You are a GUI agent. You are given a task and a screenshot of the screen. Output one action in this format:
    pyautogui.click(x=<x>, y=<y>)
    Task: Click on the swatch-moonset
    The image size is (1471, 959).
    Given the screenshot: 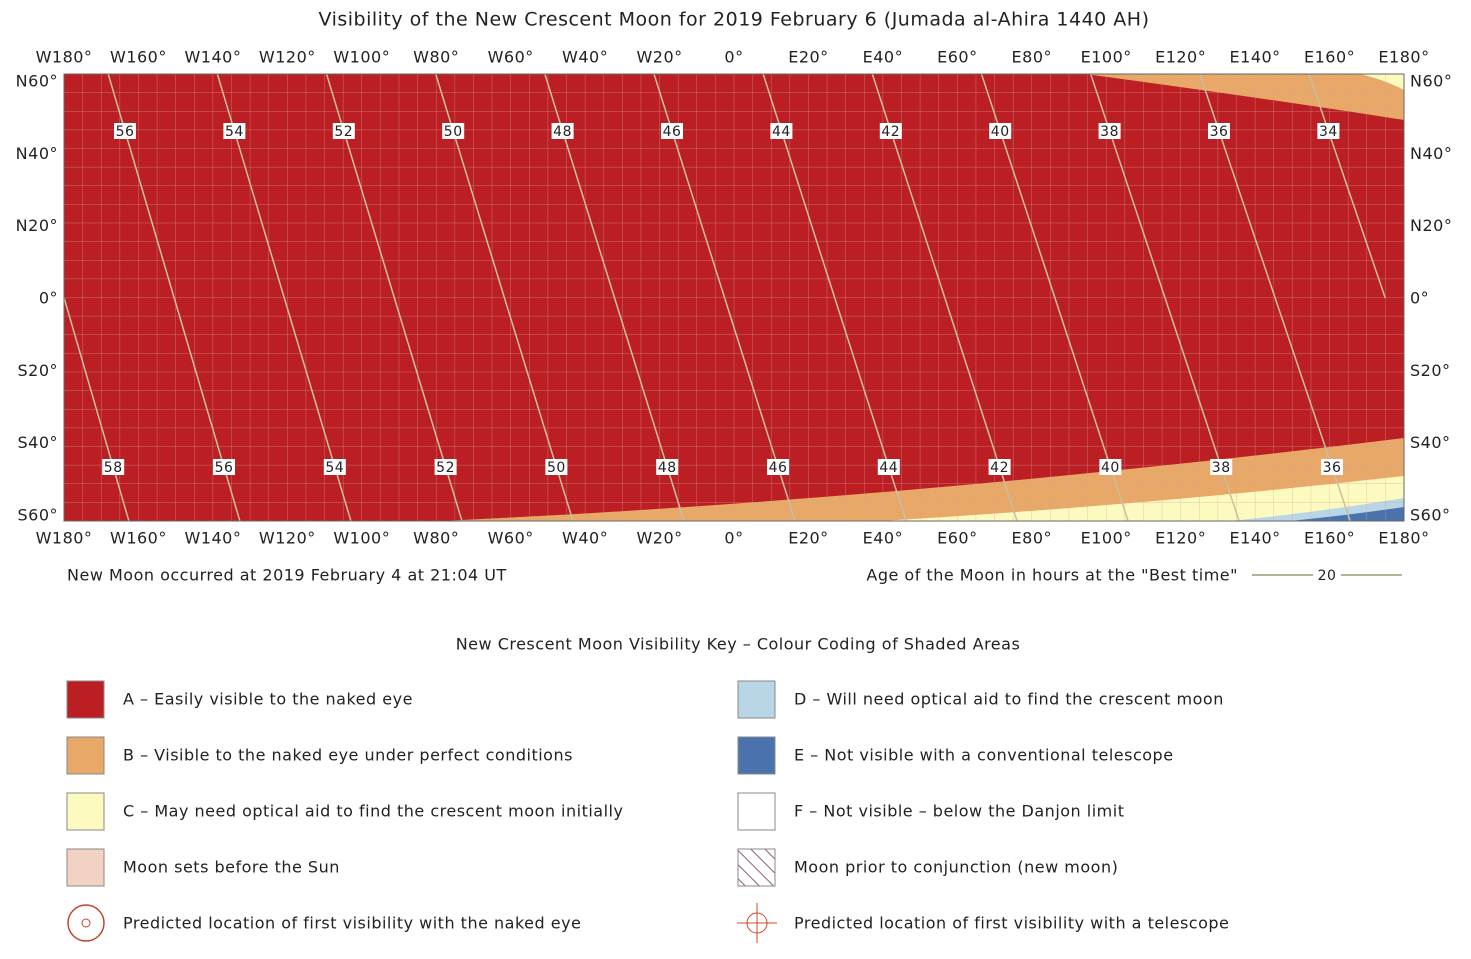 What is the action you would take?
    pyautogui.click(x=85, y=867)
    